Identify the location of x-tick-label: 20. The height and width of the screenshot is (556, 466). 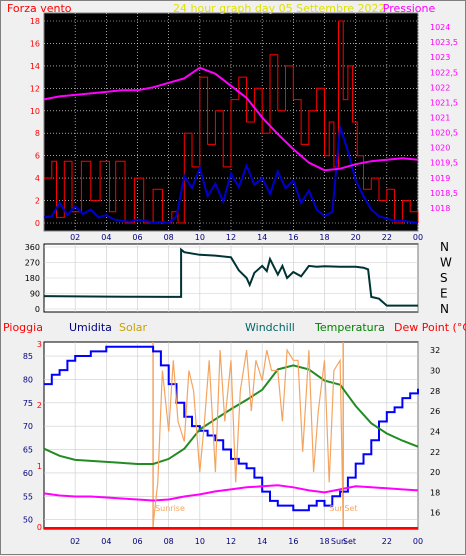
(356, 237).